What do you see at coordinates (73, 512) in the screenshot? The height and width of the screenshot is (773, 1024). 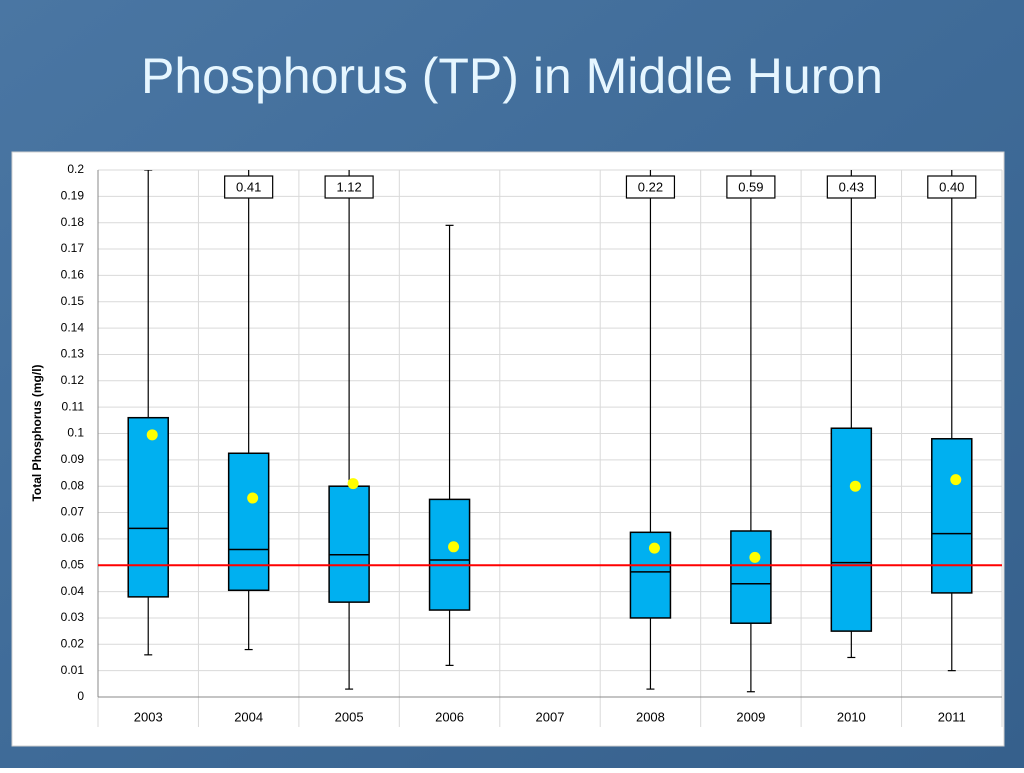 I see `y-tick-label: 0.07` at bounding box center [73, 512].